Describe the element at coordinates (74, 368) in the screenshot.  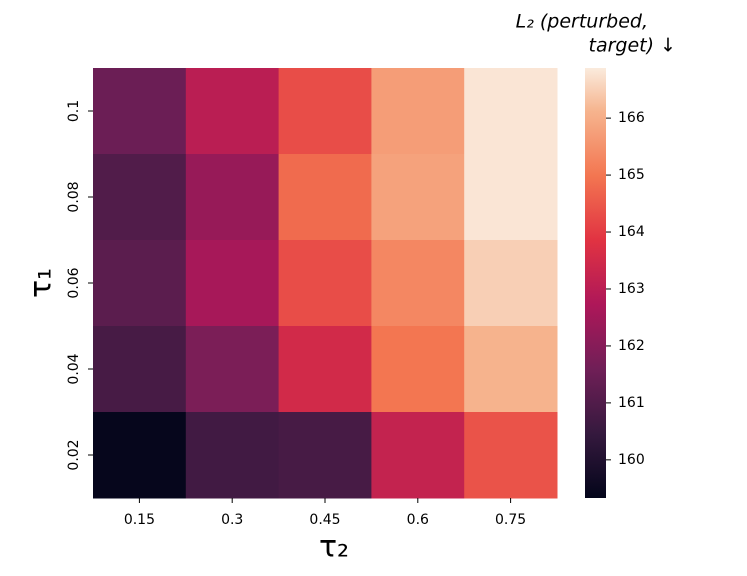
I see `y-tick-label: 0.04` at that location.